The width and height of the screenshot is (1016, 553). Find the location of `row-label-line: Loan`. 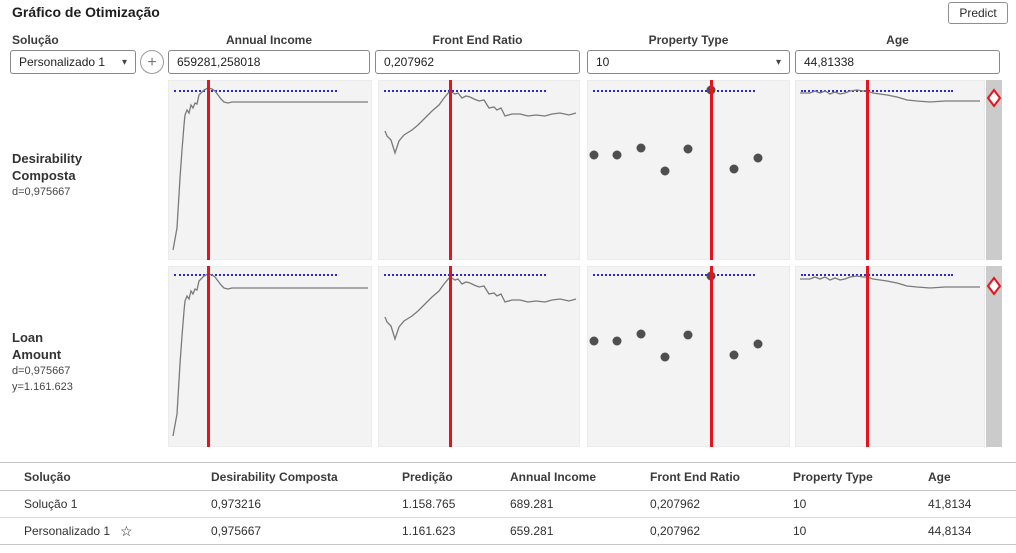

row-label-line: Loan is located at coordinates (28, 337).